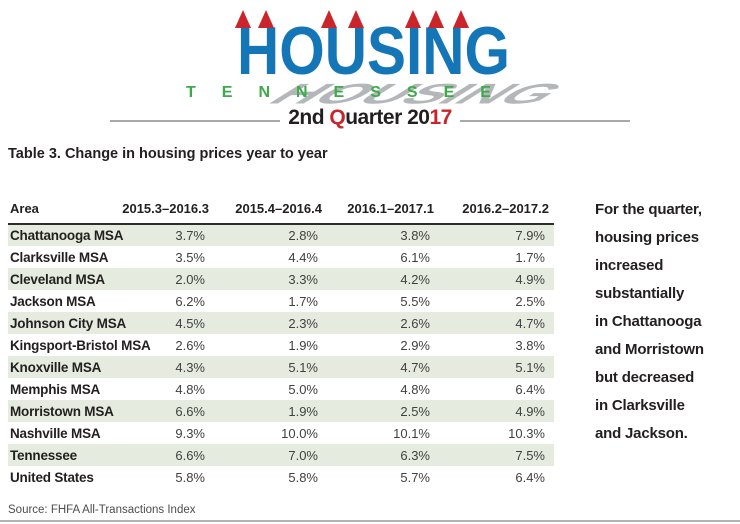  I want to click on quarter-text-part2: Q, so click(337, 117).